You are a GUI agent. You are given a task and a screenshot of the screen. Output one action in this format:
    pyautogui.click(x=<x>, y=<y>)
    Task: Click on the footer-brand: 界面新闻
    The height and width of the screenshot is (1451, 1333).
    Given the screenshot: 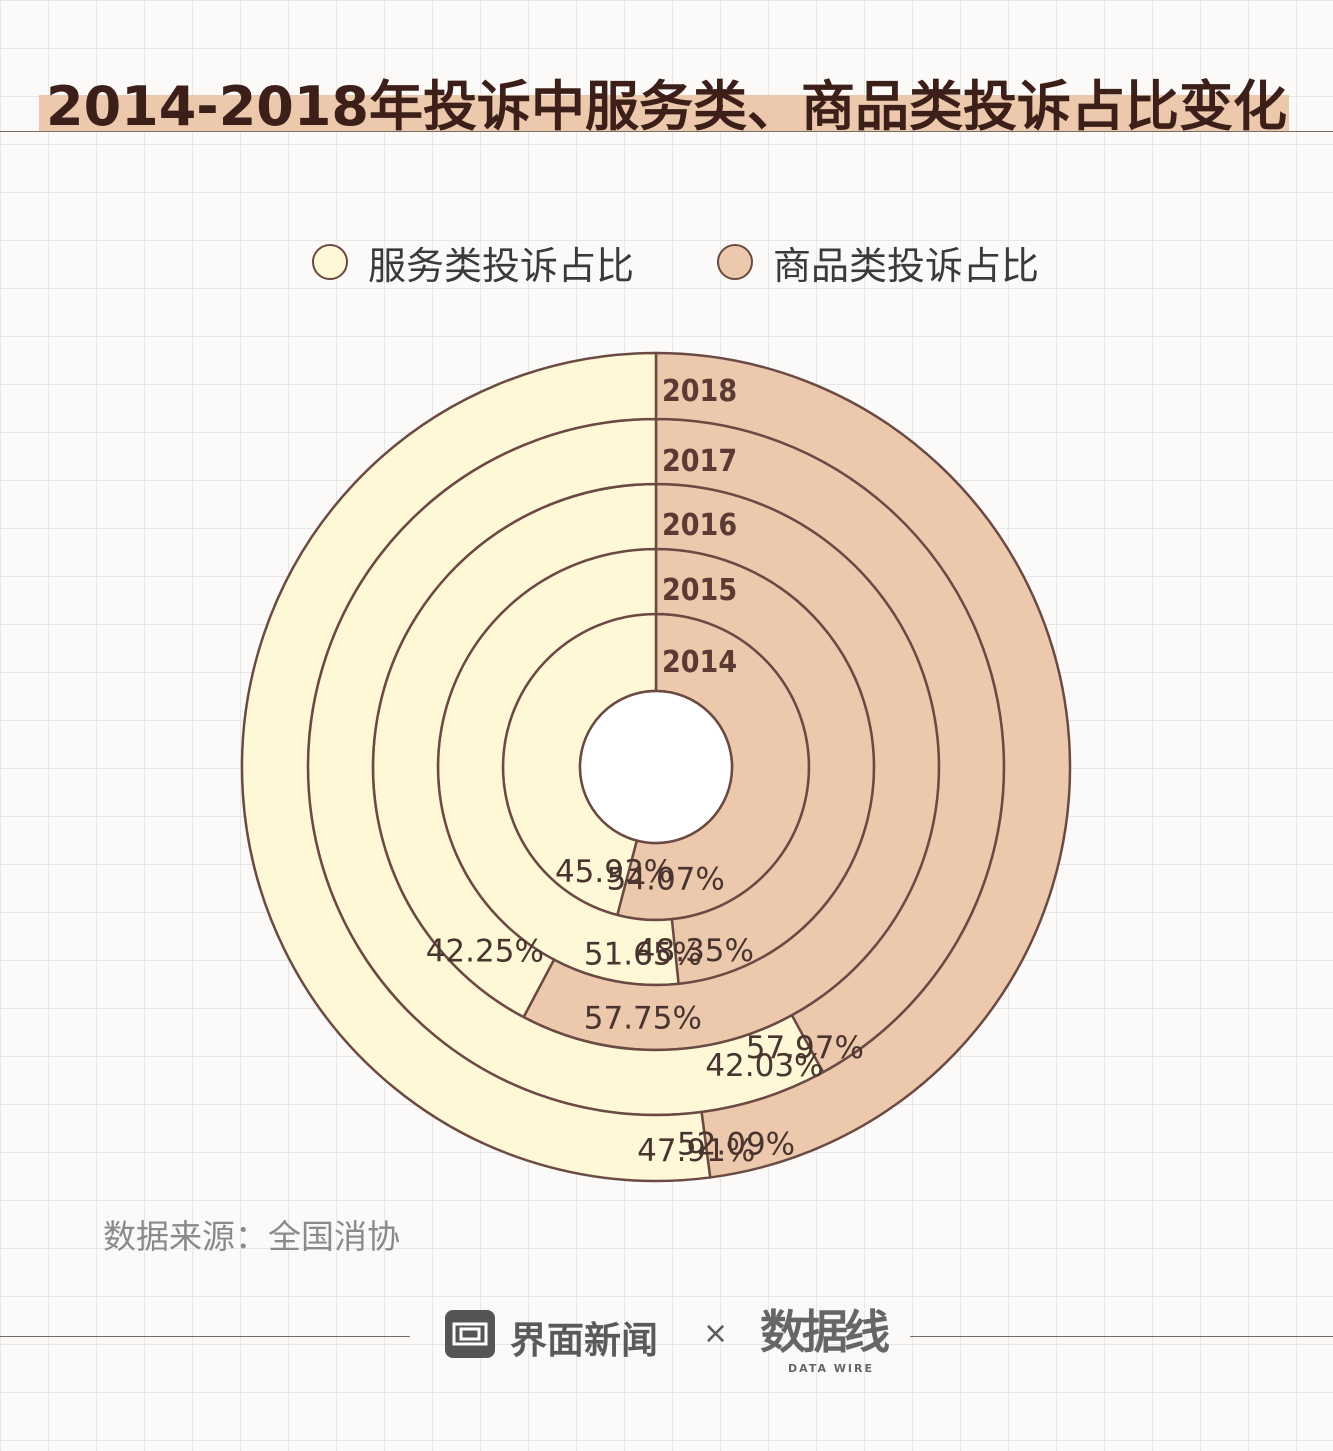 What is the action you would take?
    pyautogui.click(x=584, y=1340)
    